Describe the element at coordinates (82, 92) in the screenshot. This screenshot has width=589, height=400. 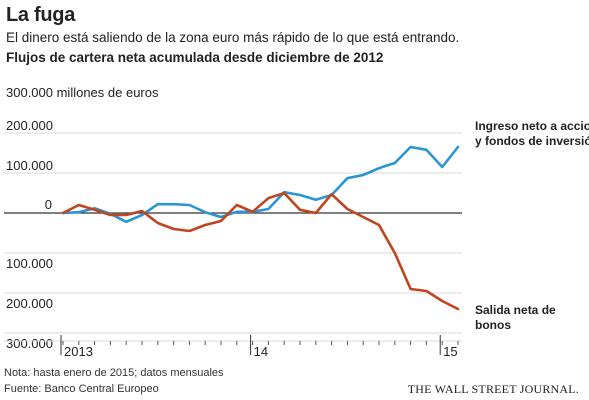
I see `y-tick-label: 300.000 millones de euros` at that location.